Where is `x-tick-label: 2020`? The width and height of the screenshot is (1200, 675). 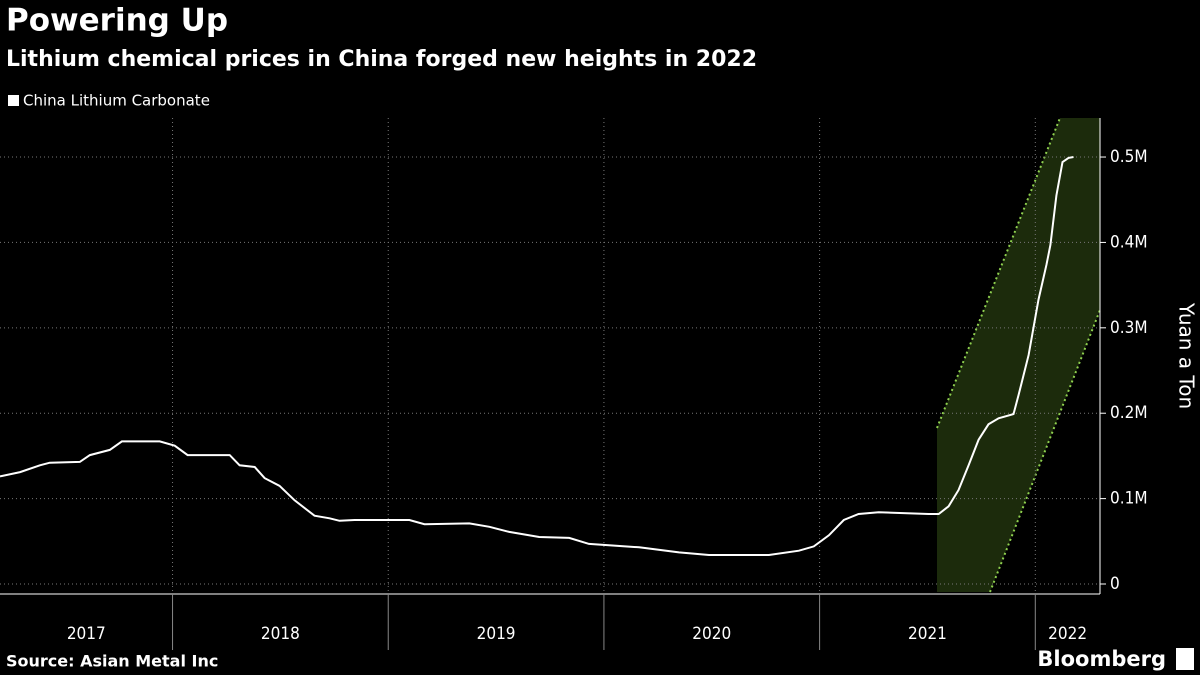
x-tick-label: 2020 is located at coordinates (711, 634).